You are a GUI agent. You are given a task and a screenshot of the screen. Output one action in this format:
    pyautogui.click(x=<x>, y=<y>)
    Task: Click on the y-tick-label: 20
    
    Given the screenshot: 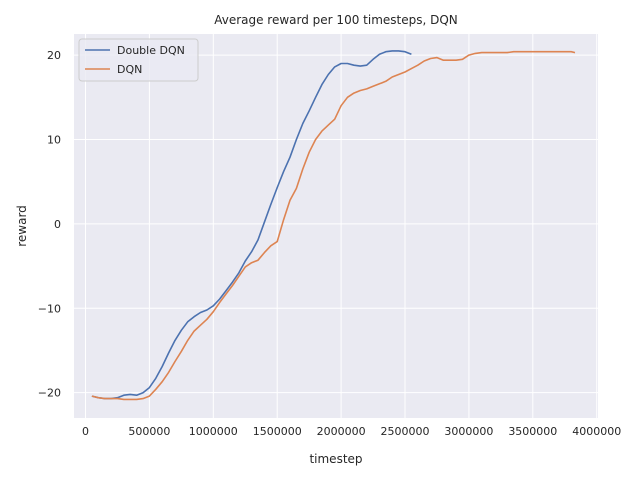 What is the action you would take?
    pyautogui.click(x=54, y=55)
    